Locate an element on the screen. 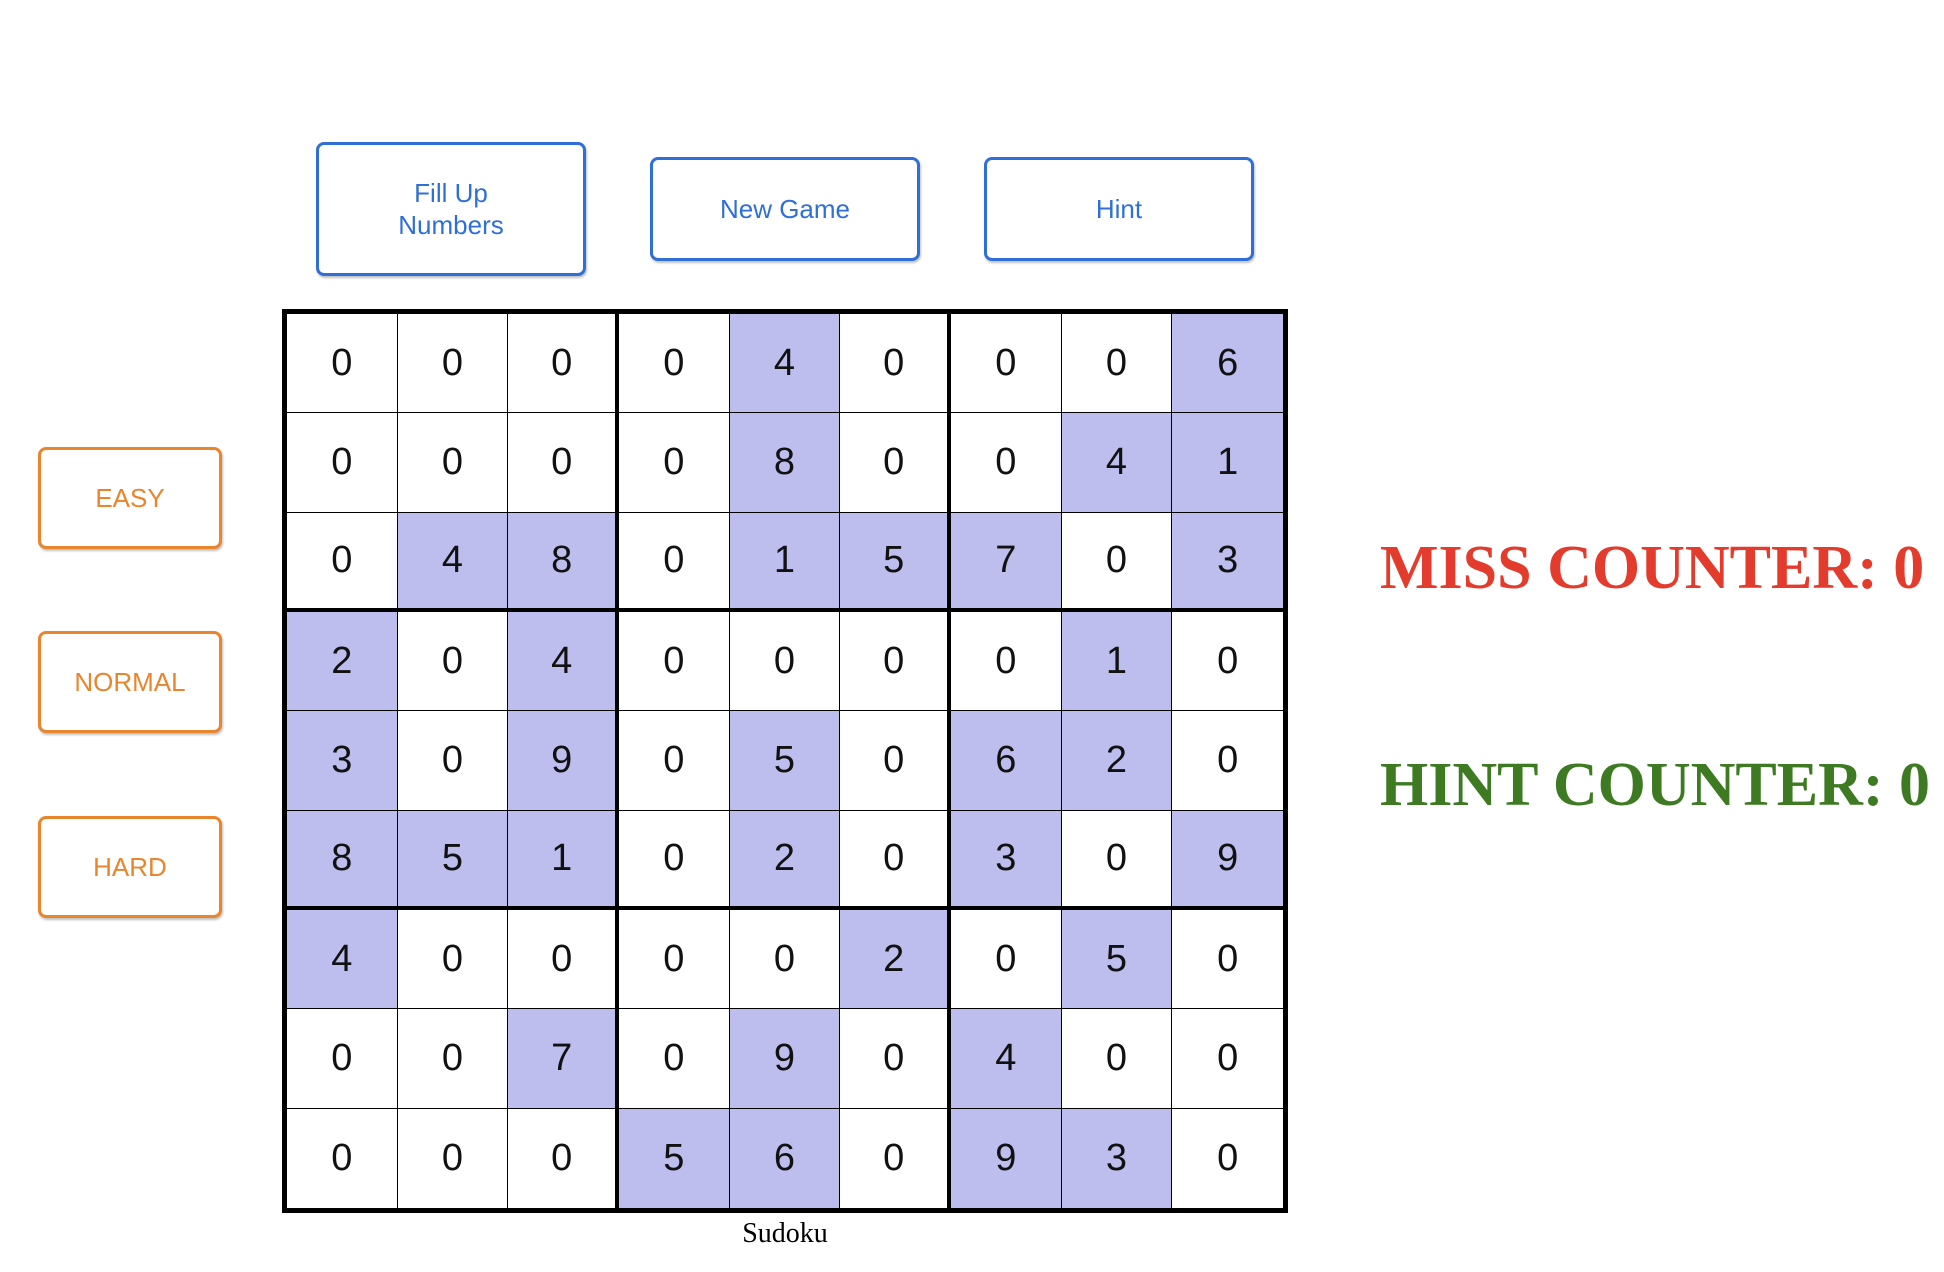 The height and width of the screenshot is (1272, 1944). fill-up-numbers-button: Fill Up Numbers is located at coordinates (451, 209).